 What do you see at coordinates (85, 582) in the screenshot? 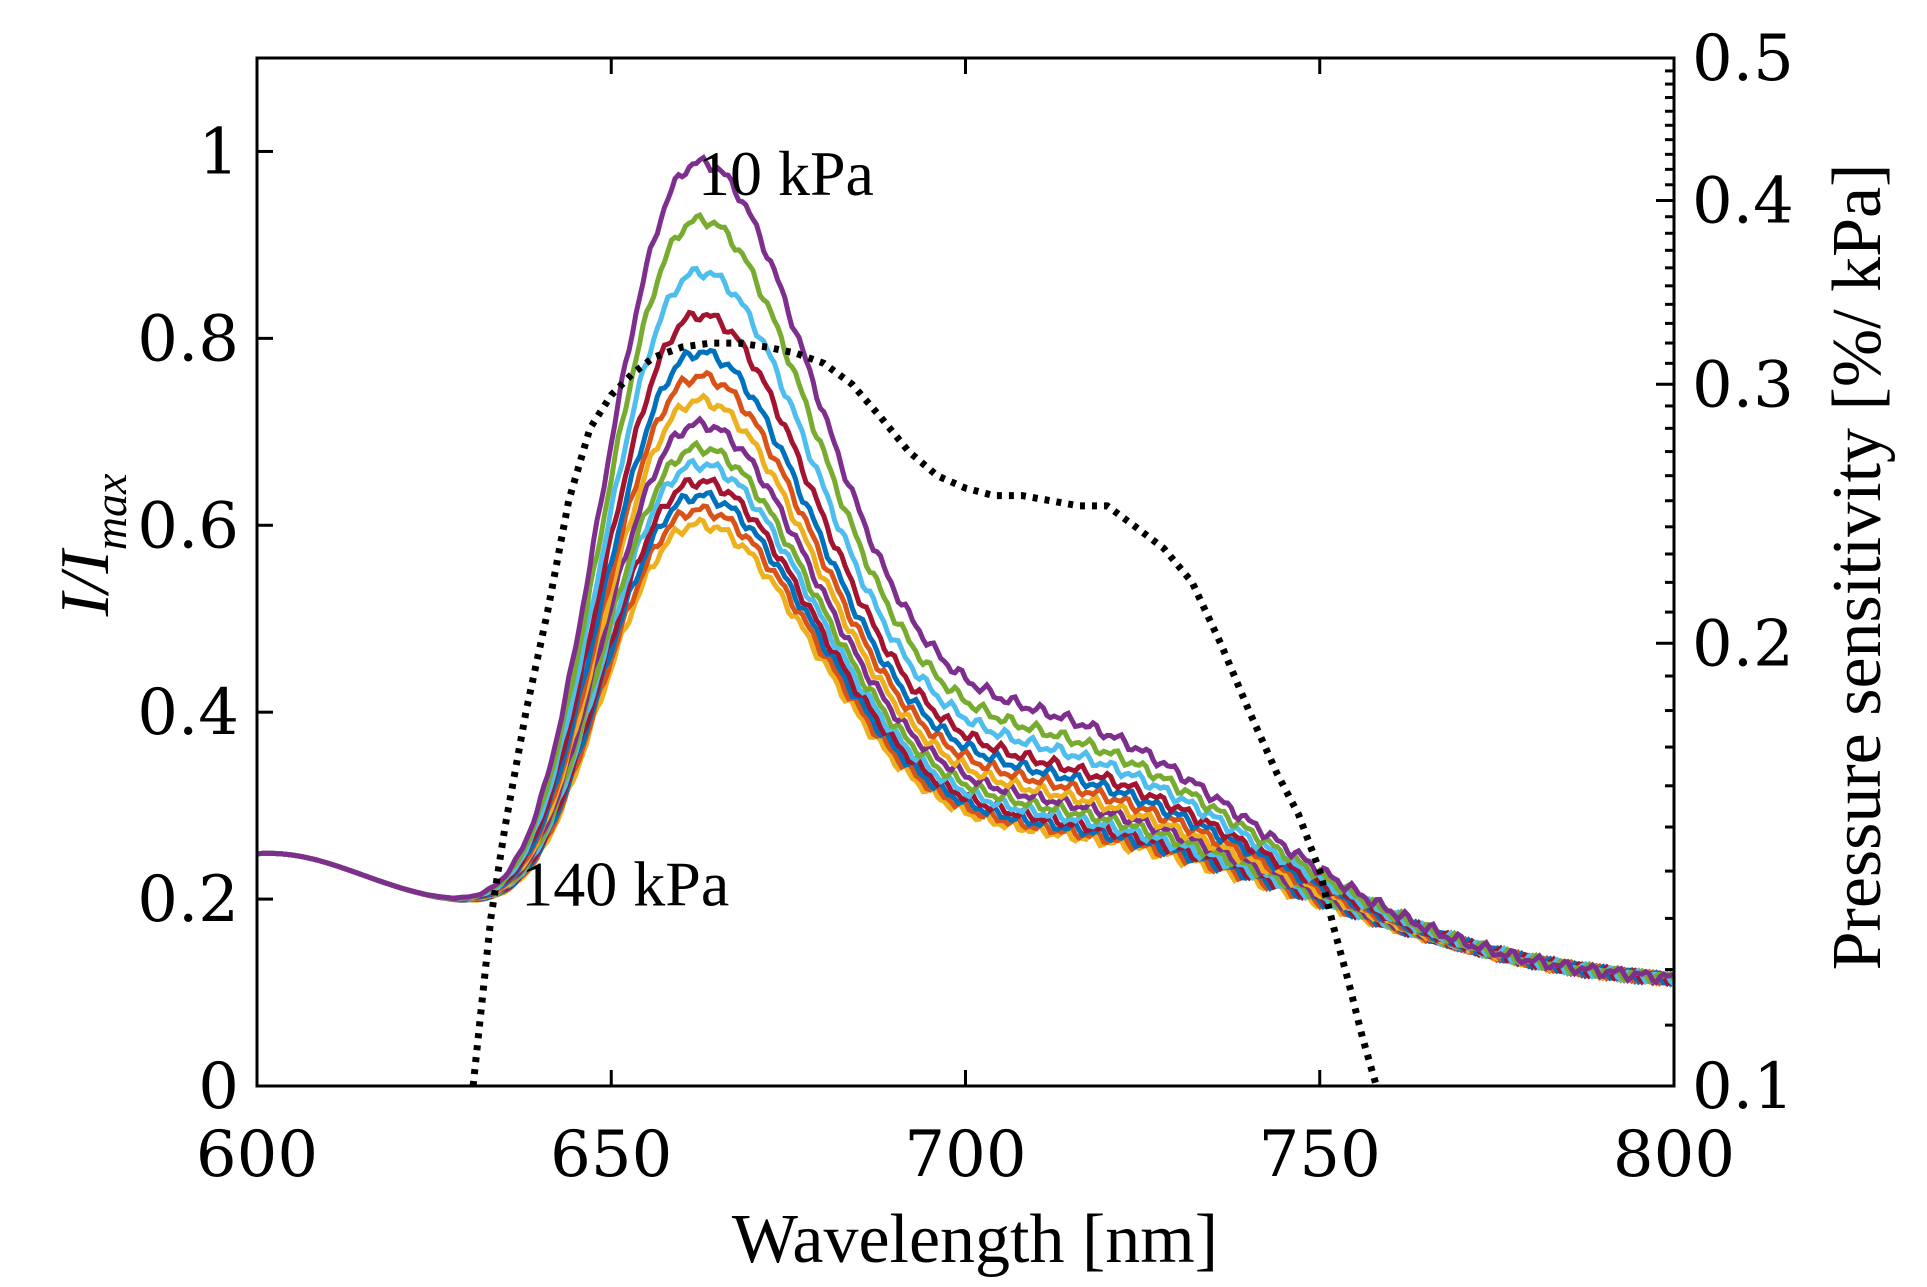
I see `y-axis-label-main: I/I` at bounding box center [85, 582].